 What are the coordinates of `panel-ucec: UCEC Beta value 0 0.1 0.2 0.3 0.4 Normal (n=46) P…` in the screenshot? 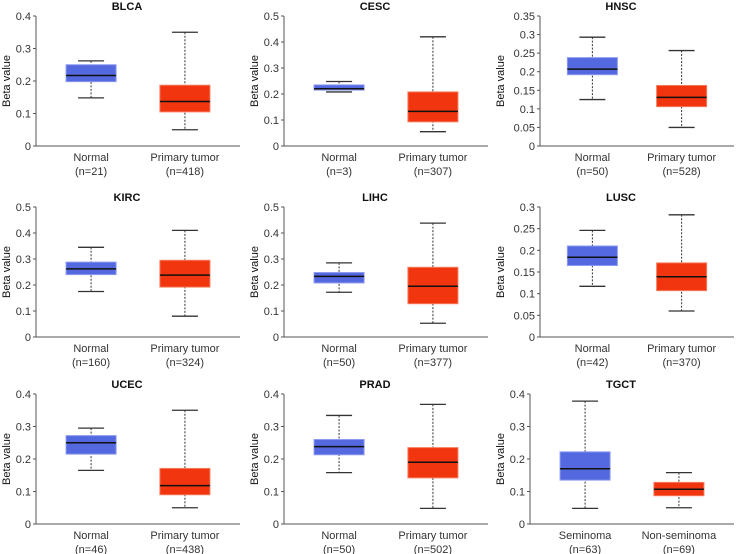 It's located at (120, 466).